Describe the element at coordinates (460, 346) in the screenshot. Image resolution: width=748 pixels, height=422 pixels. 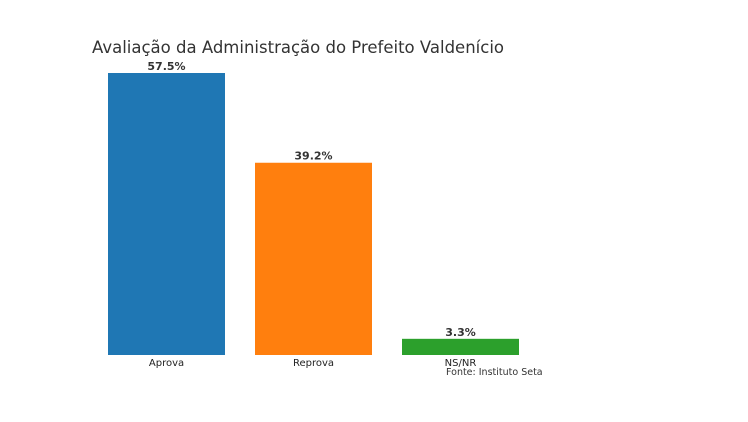
I see `bar-ns-nr` at that location.